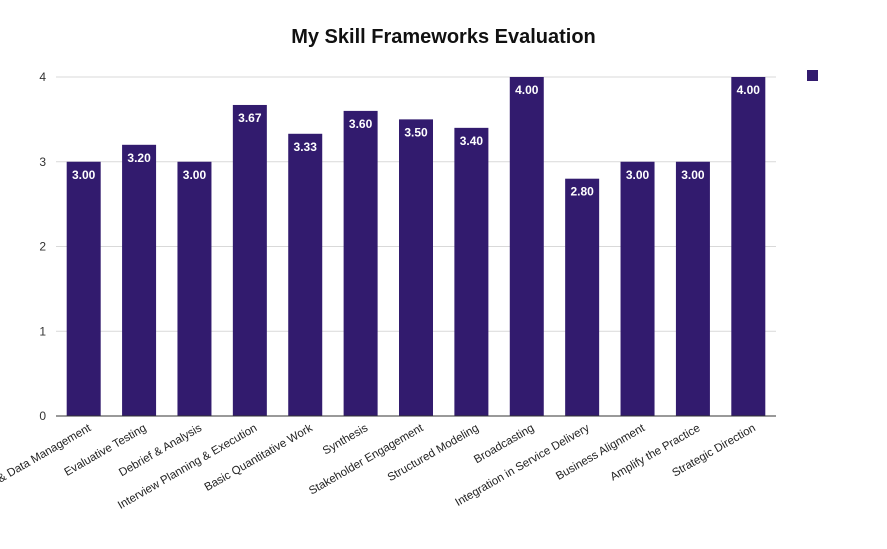  I want to click on x-tick-label: Business Alignment, so click(601, 452).